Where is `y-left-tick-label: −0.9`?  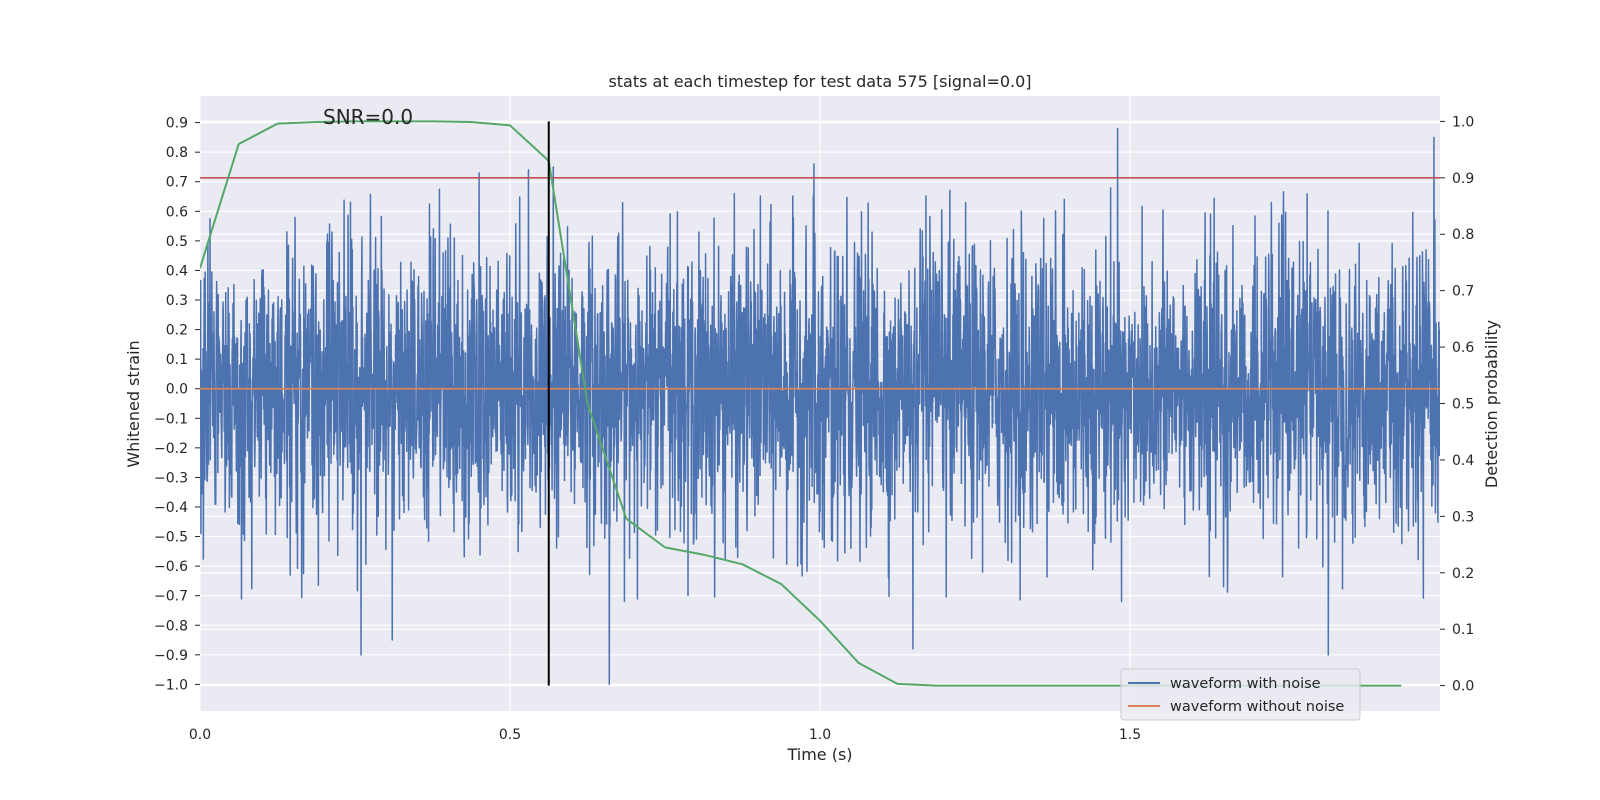
y-left-tick-label: −0.9 is located at coordinates (171, 656).